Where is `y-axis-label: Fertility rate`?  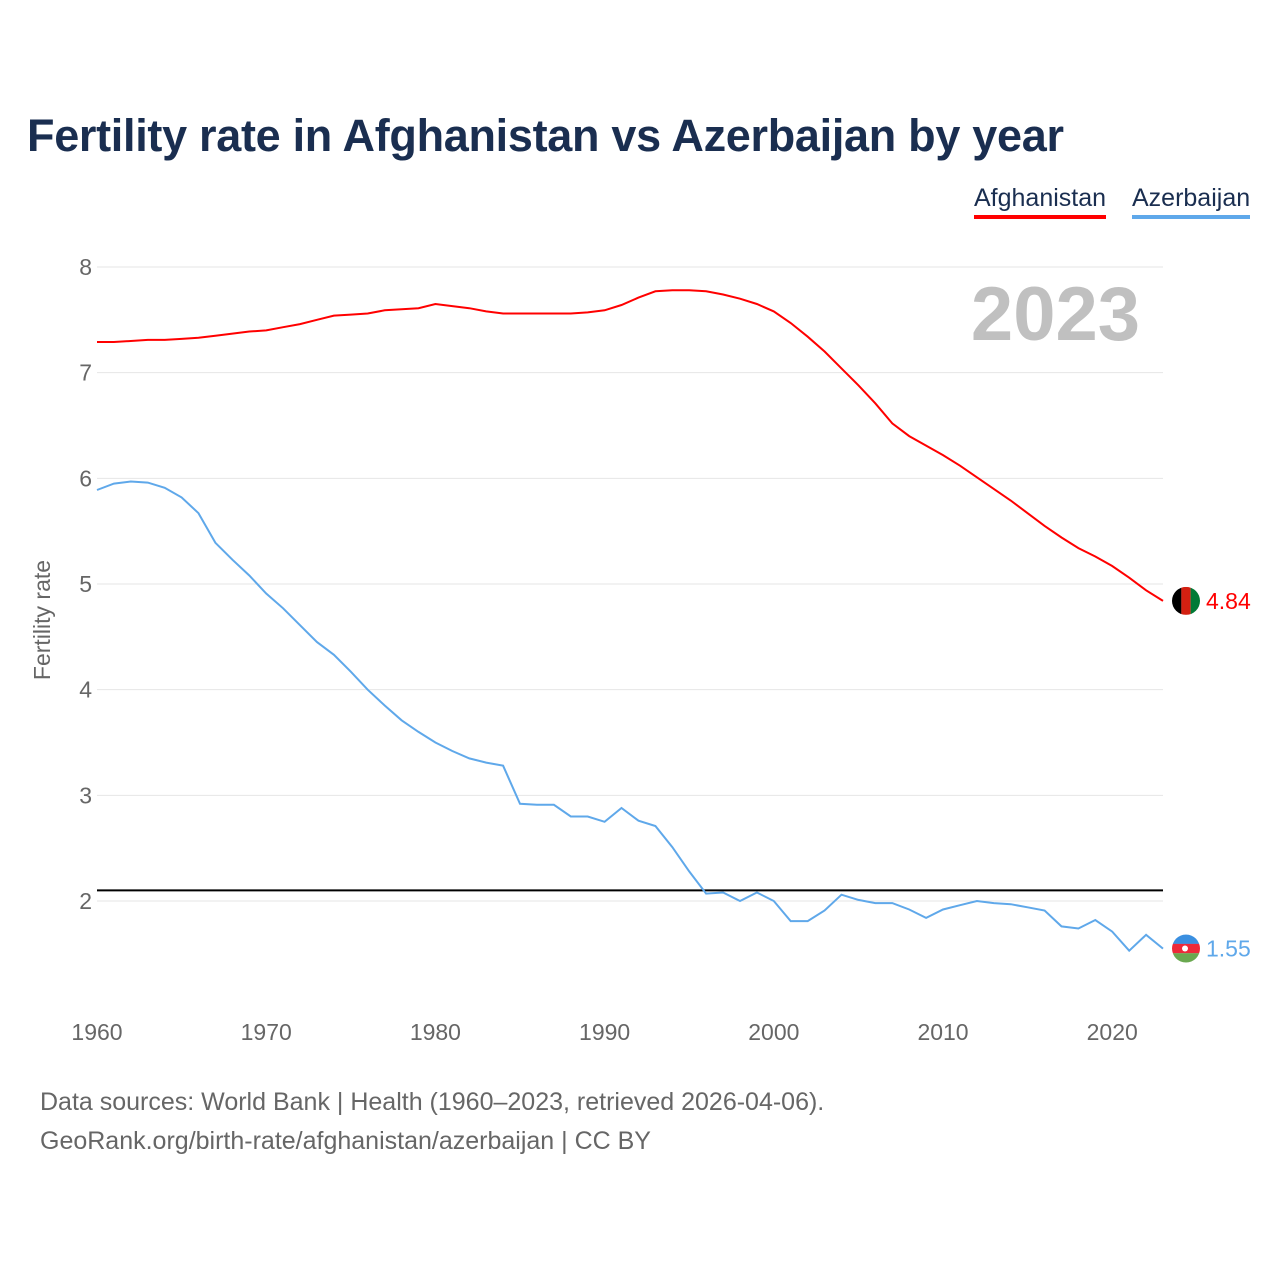 y-axis-label: Fertility rate is located at coordinates (42, 620).